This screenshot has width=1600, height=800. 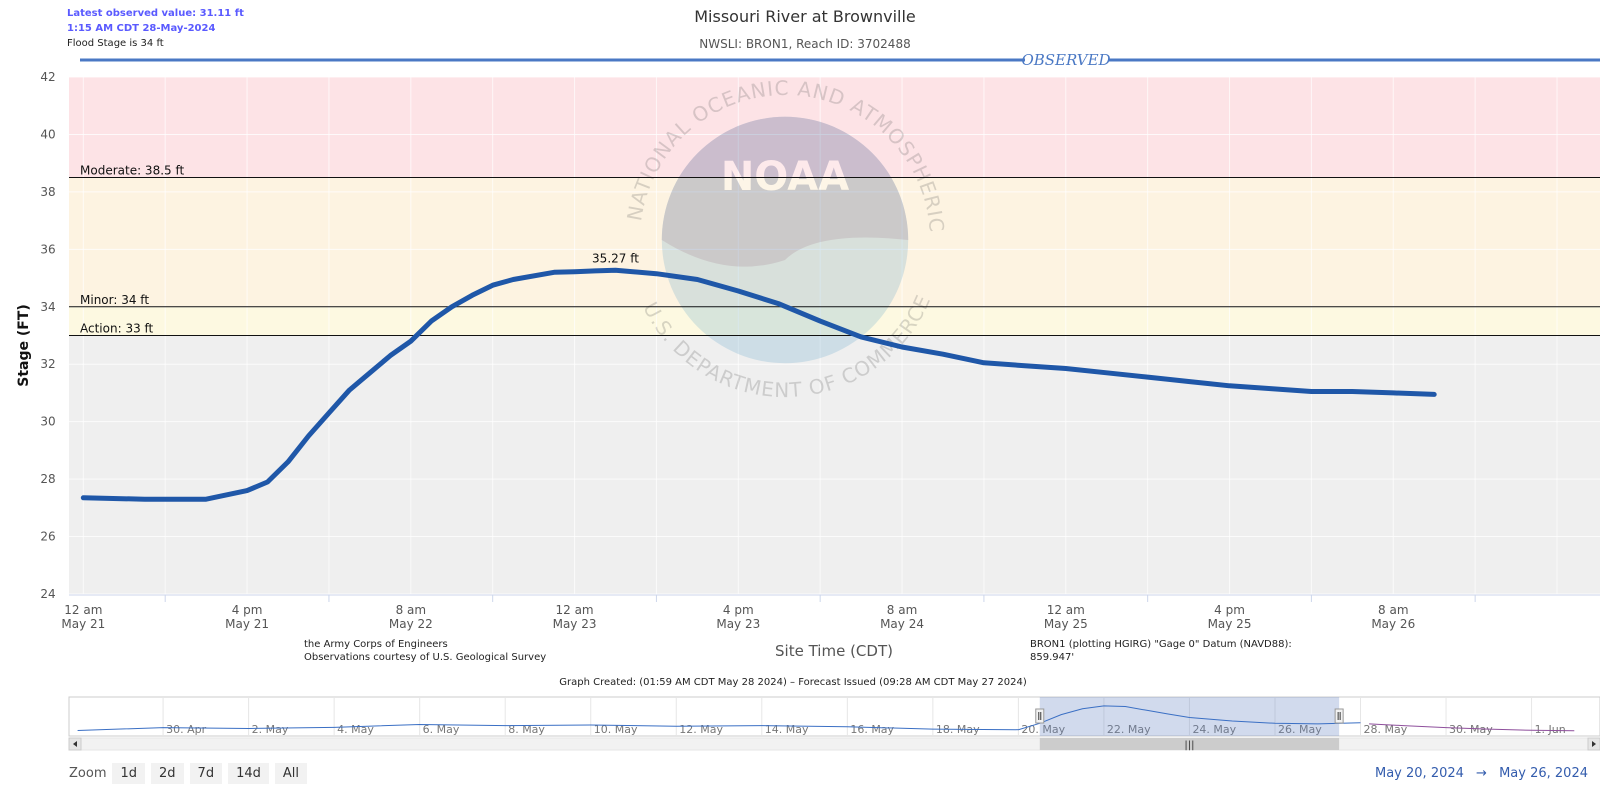 What do you see at coordinates (805, 16) in the screenshot?
I see `chart-title: Missouri River at Brownville` at bounding box center [805, 16].